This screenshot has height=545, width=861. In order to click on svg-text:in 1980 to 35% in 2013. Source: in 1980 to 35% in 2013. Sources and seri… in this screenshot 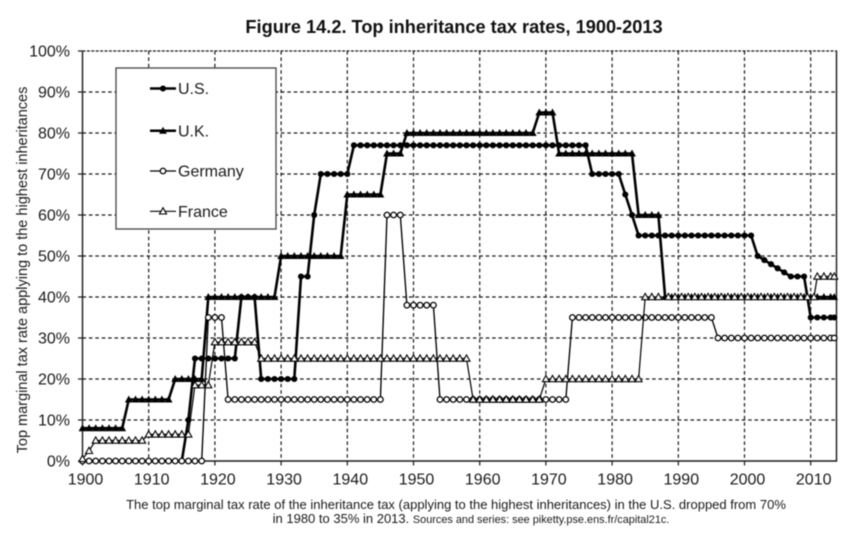, I will do `click(471, 518)`.